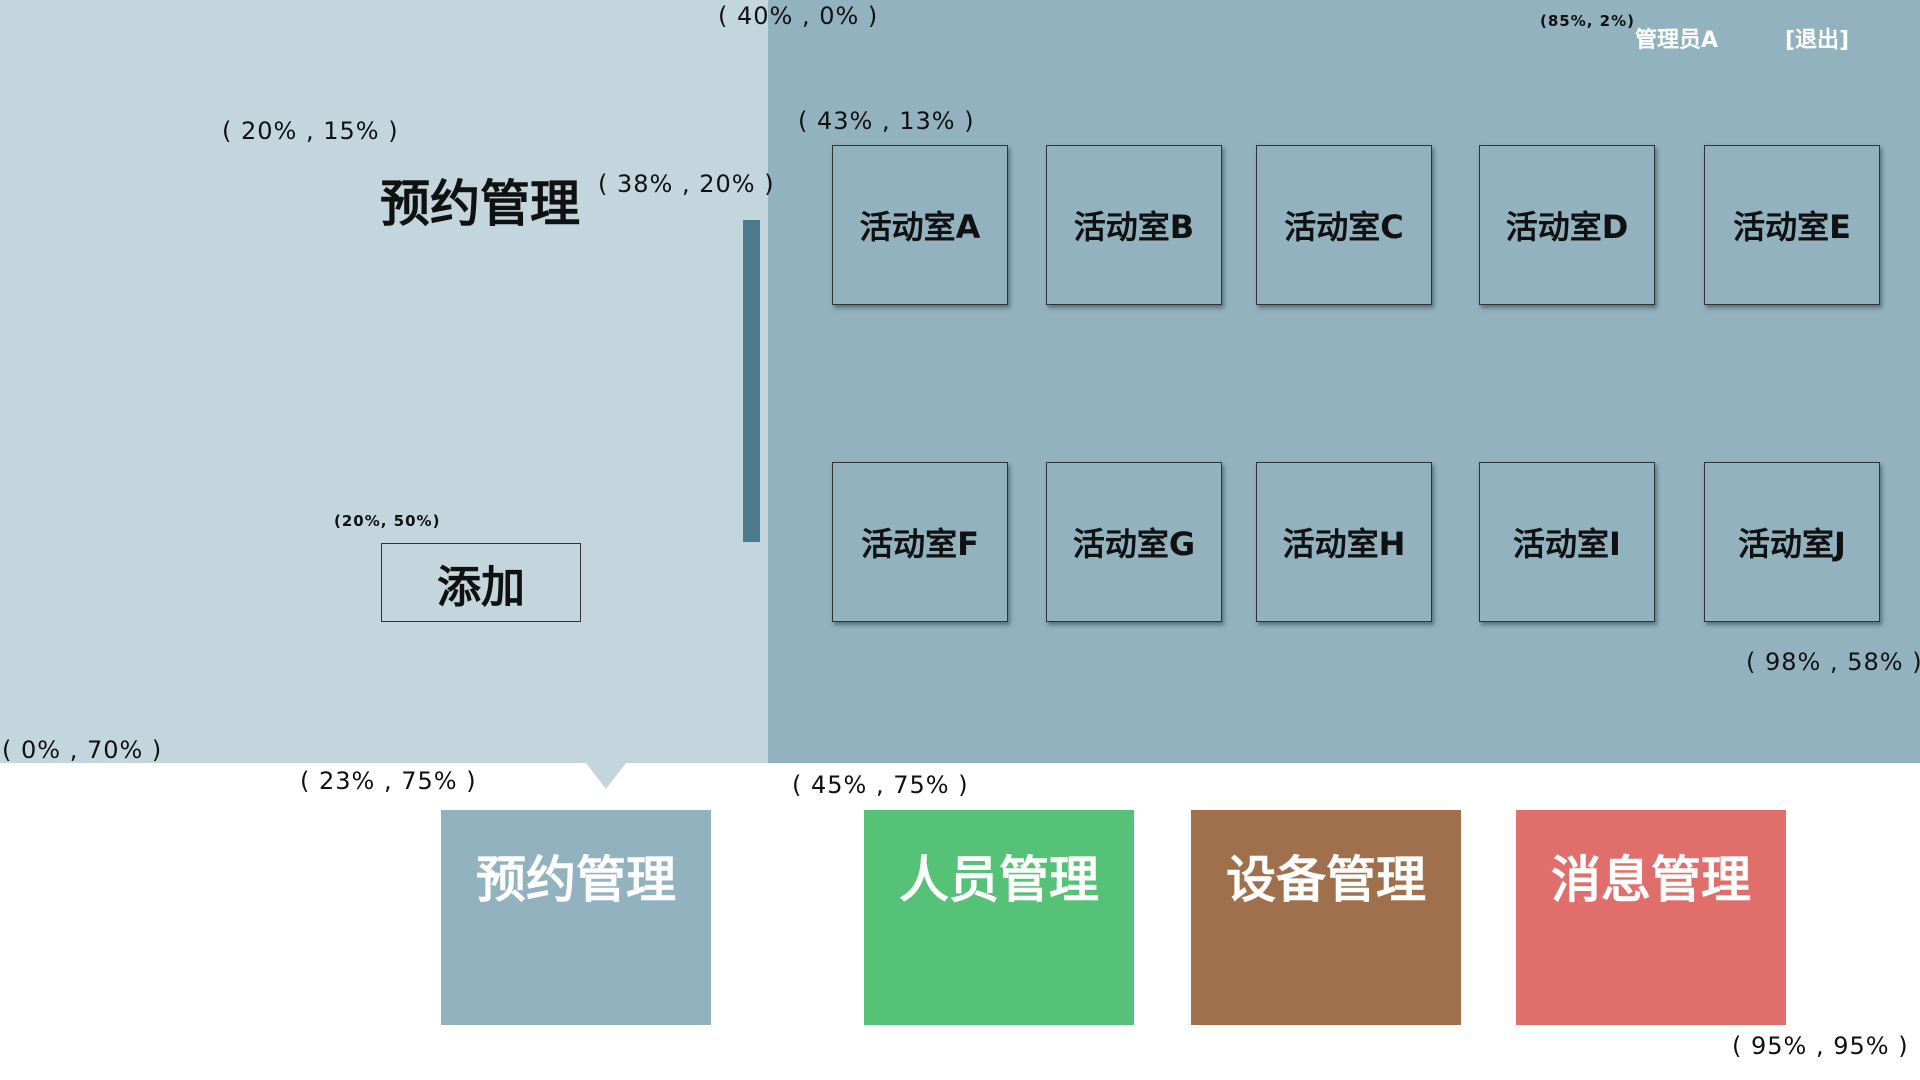  What do you see at coordinates (1792, 542) in the screenshot?
I see `room-tile: 活动室J` at bounding box center [1792, 542].